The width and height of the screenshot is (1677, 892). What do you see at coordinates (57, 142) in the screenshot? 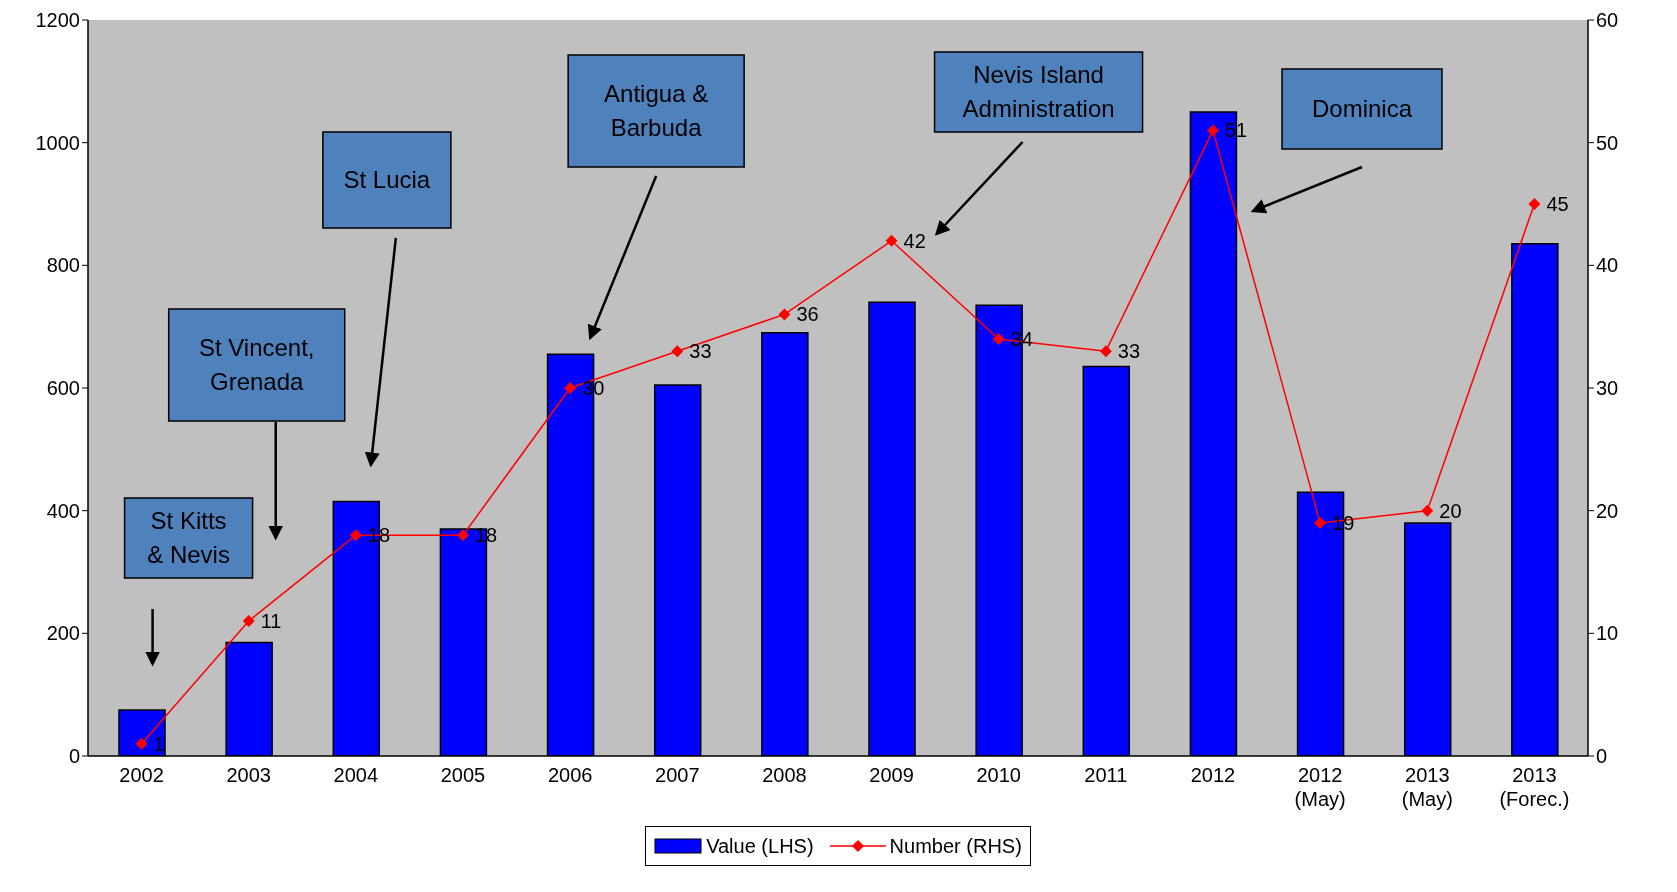
I see `y-tick-label: 1000` at bounding box center [57, 142].